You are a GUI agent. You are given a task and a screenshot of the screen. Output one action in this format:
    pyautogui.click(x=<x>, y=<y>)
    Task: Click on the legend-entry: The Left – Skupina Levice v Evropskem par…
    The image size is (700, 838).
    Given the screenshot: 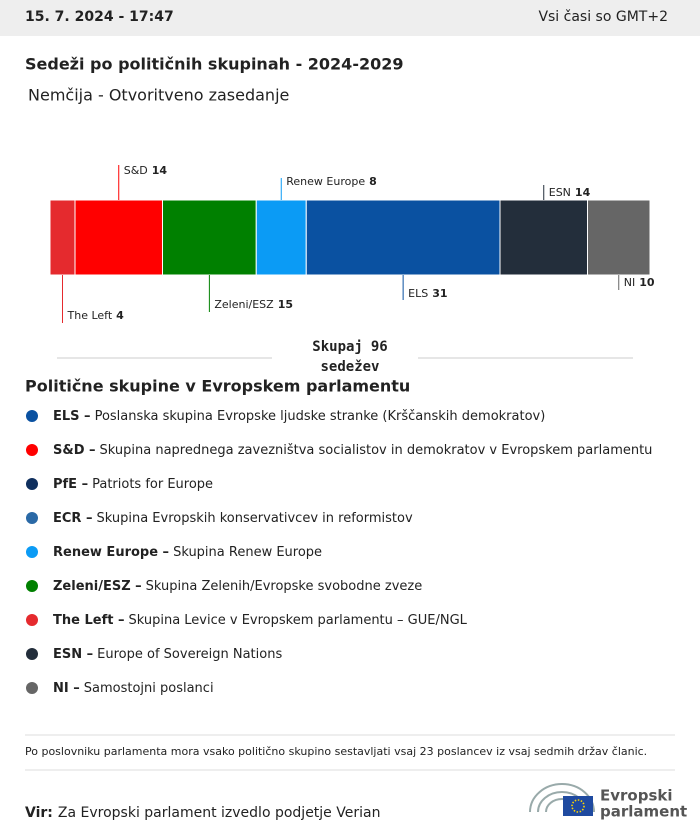 What is the action you would take?
    pyautogui.click(x=260, y=620)
    